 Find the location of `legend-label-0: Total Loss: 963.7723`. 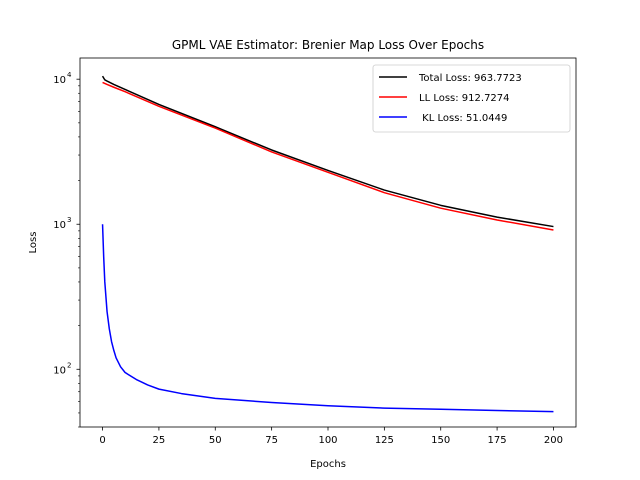

legend-label-0: Total Loss: 963.7723 is located at coordinates (470, 78).